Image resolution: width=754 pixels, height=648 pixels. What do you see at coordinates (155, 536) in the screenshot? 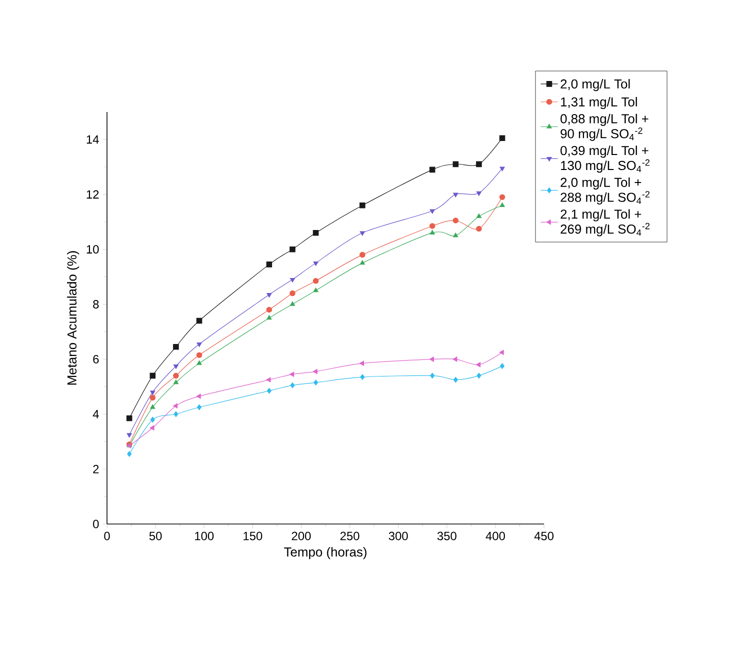
I see `x-tick-label: 50` at bounding box center [155, 536].